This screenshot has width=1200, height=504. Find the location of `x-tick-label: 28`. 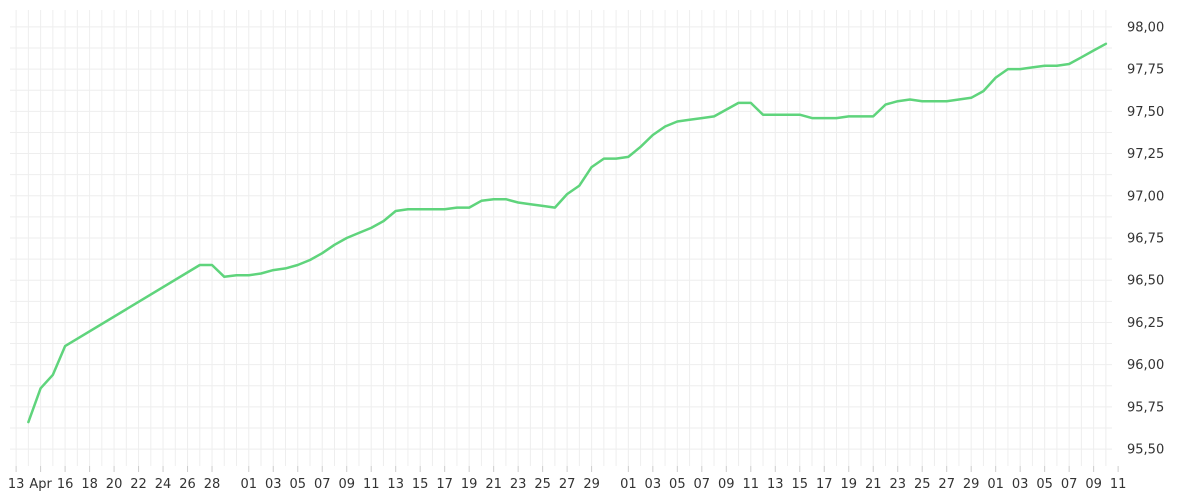

x-tick-label: 28 is located at coordinates (212, 484).